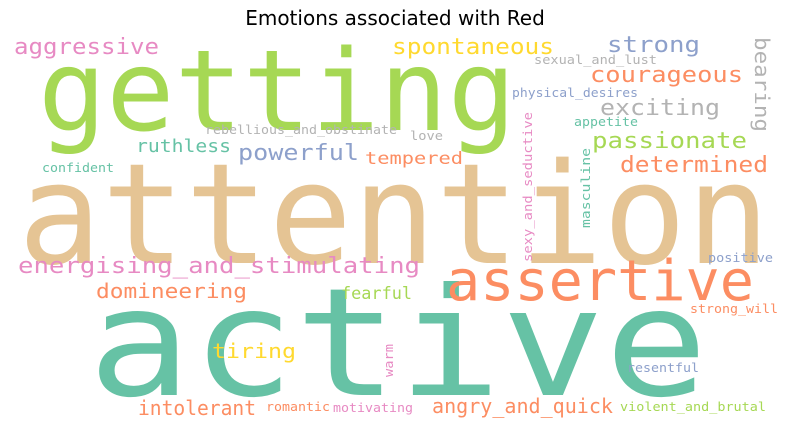 This screenshot has width=790, height=429. What do you see at coordinates (606, 122) in the screenshot?
I see `word-appetite: appetite` at bounding box center [606, 122].